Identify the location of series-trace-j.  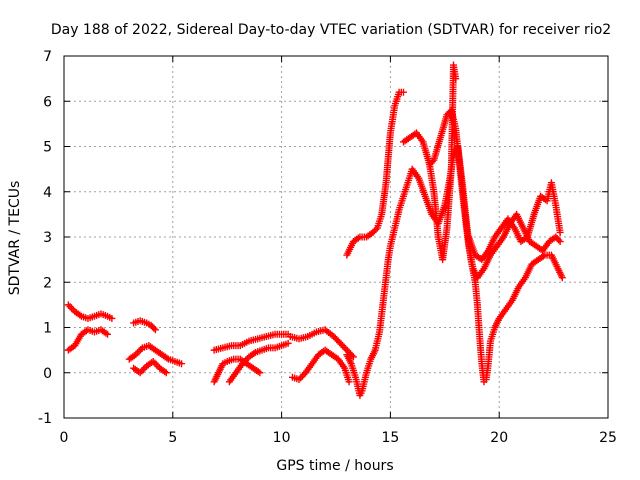
(320, 366).